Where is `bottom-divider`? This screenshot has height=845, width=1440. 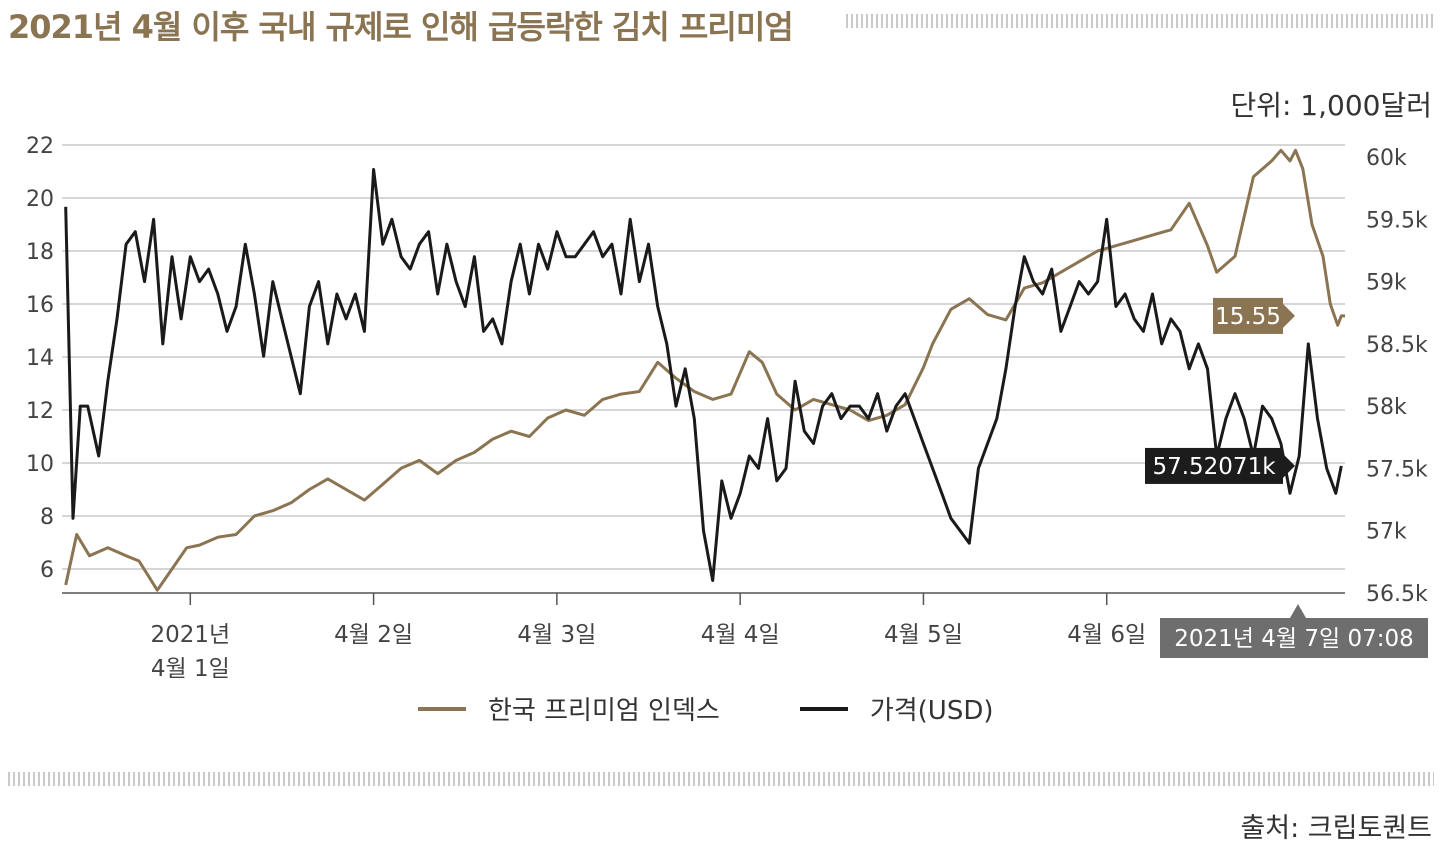
bottom-divider is located at coordinates (721, 779).